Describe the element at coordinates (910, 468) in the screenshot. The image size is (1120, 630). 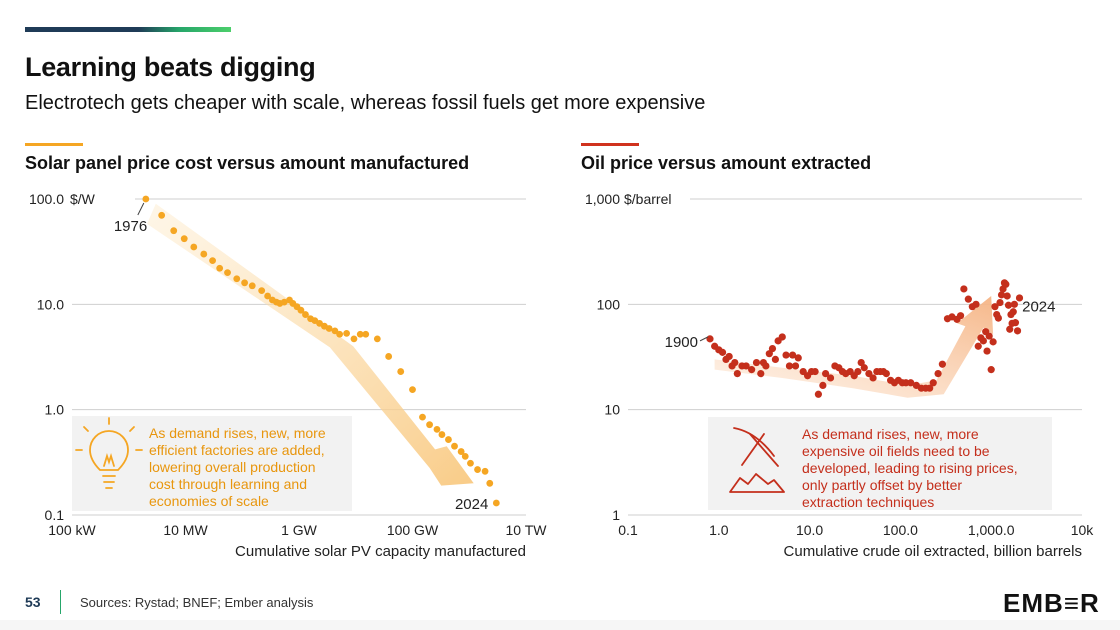
I see `oil-callout-line: developed, leading to rising prices,` at that location.